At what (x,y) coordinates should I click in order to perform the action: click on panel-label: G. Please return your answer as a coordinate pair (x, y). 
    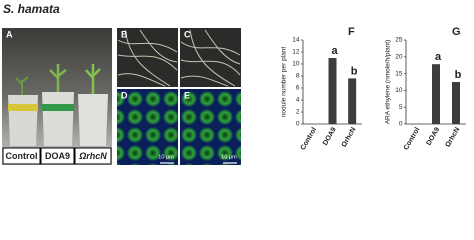
    Looking at the image, I should click on (456, 32).